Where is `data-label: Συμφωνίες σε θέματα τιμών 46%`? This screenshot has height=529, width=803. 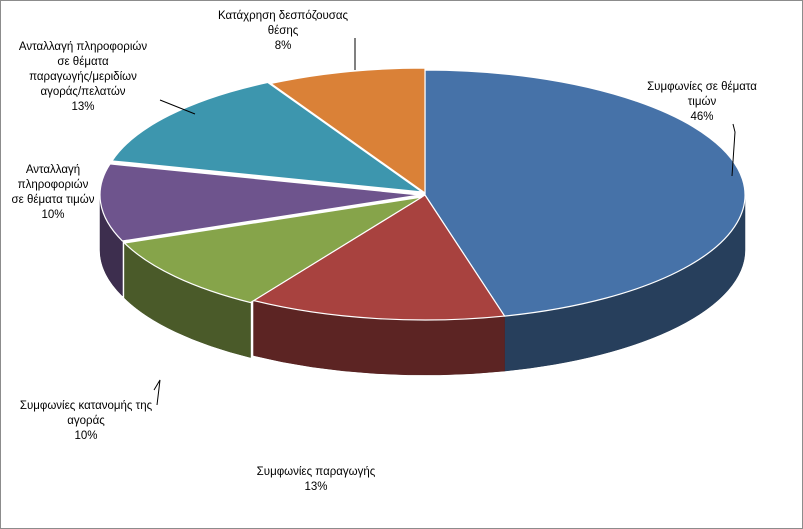 data-label: Συμφωνίες σε θέματα τιμών 46% is located at coordinates (702, 102).